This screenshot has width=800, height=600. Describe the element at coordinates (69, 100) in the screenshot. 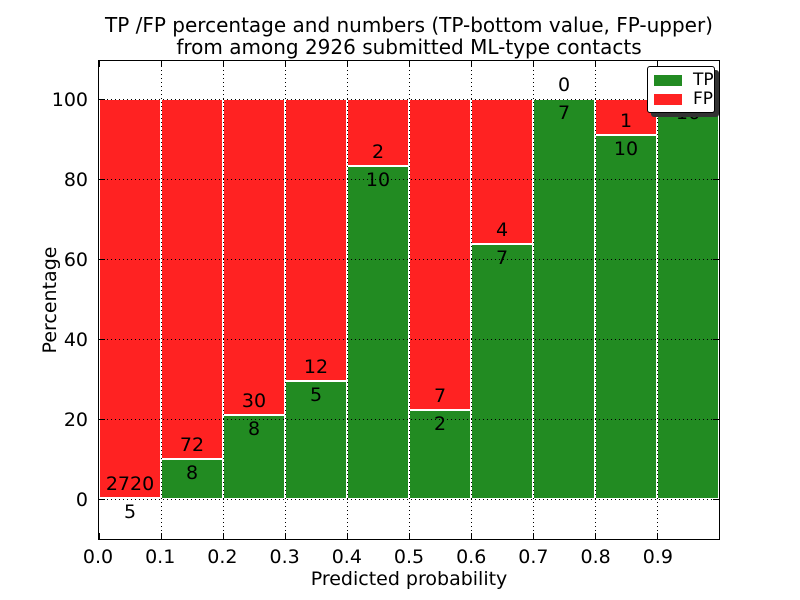

I see `y-tick-label: 100` at that location.